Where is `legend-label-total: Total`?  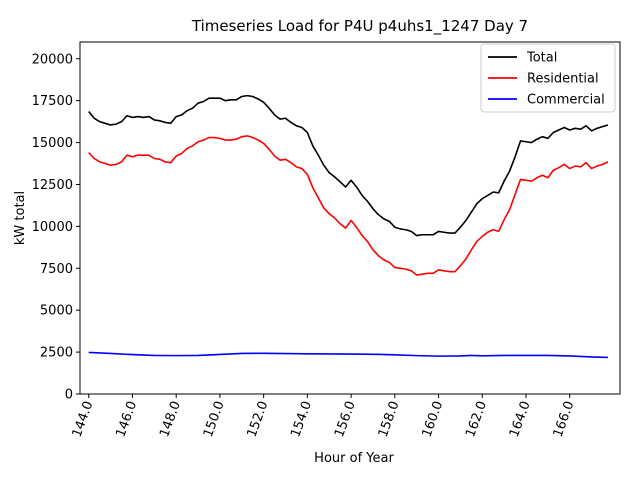
legend-label-total: Total is located at coordinates (541, 58).